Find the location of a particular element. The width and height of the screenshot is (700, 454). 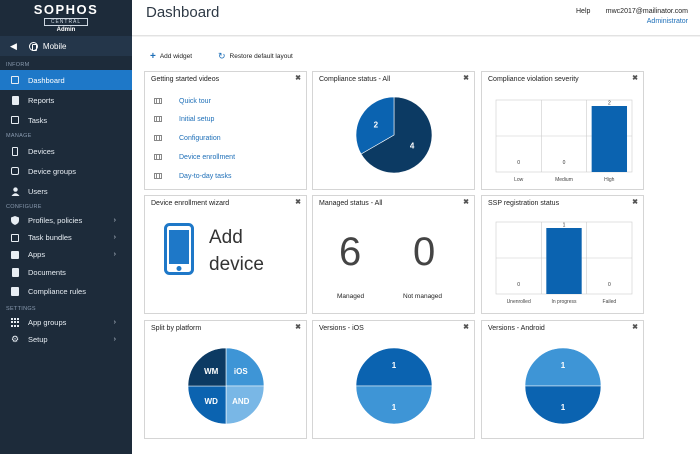

sidebar-item-tasks: Tasks is located at coordinates (66, 120).